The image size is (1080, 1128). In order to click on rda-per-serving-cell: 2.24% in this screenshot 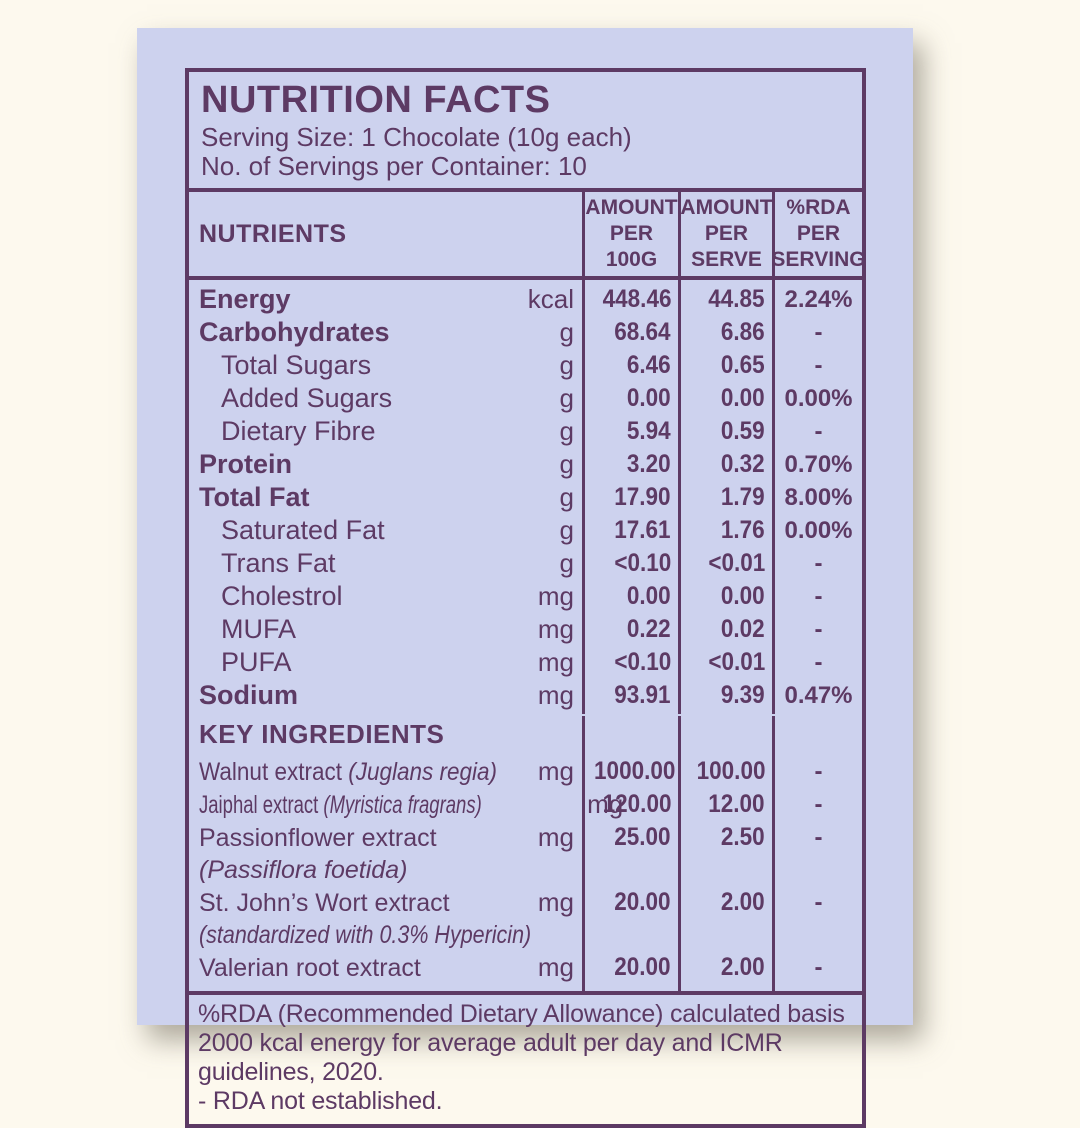, I will do `click(817, 299)`.